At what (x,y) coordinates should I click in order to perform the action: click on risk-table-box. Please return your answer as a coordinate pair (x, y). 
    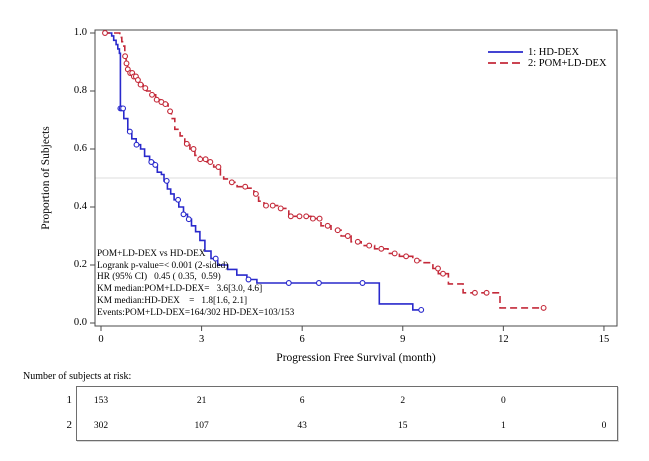
    Looking at the image, I should click on (347, 413).